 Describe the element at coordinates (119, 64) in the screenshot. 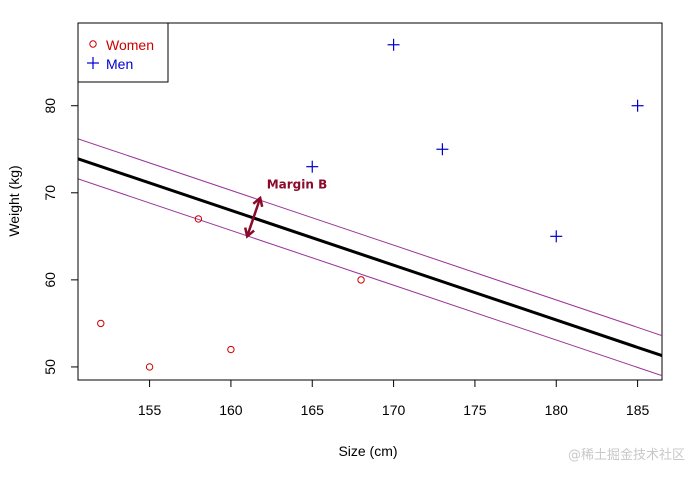

I see `legend-label-men: Men` at that location.